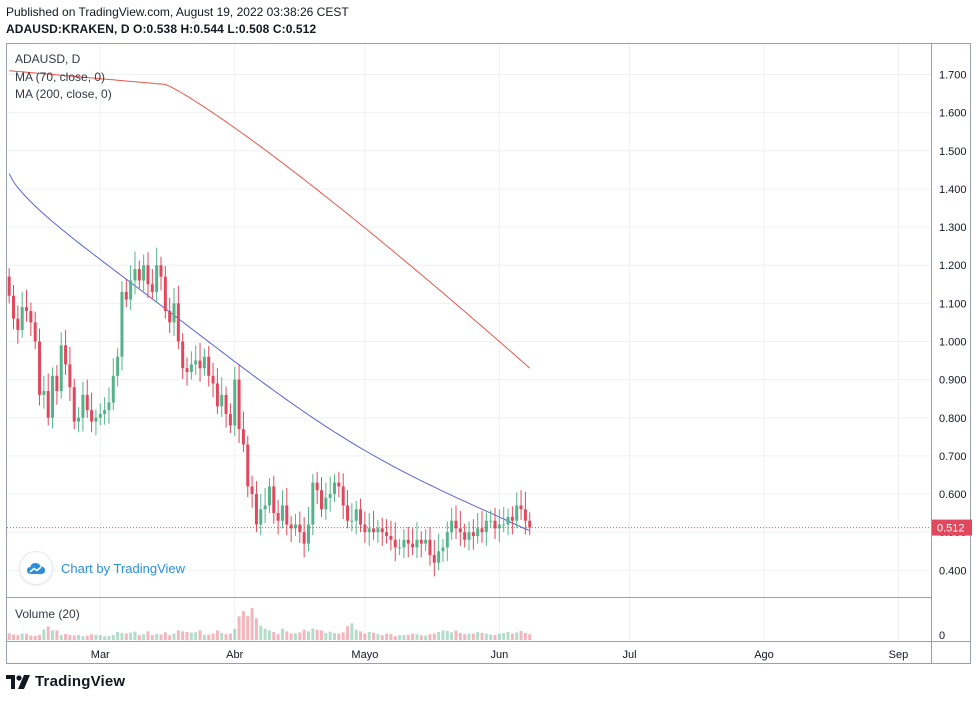  I want to click on tradingview-logo: TradingView, so click(65, 681).